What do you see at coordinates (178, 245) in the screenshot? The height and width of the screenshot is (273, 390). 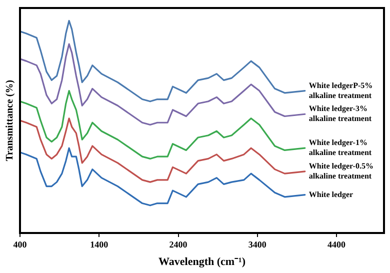 I see `x-tick-label: 2400` at bounding box center [178, 245].